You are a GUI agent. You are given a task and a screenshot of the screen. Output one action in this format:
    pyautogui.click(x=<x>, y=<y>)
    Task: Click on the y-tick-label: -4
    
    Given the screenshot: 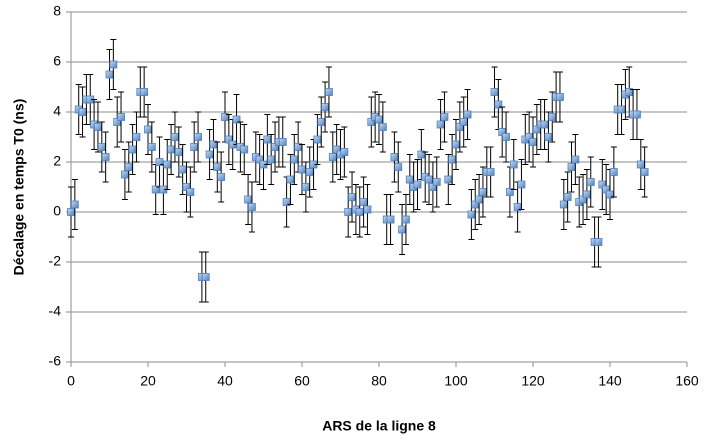 What is the action you would take?
    pyautogui.click(x=55, y=311)
    